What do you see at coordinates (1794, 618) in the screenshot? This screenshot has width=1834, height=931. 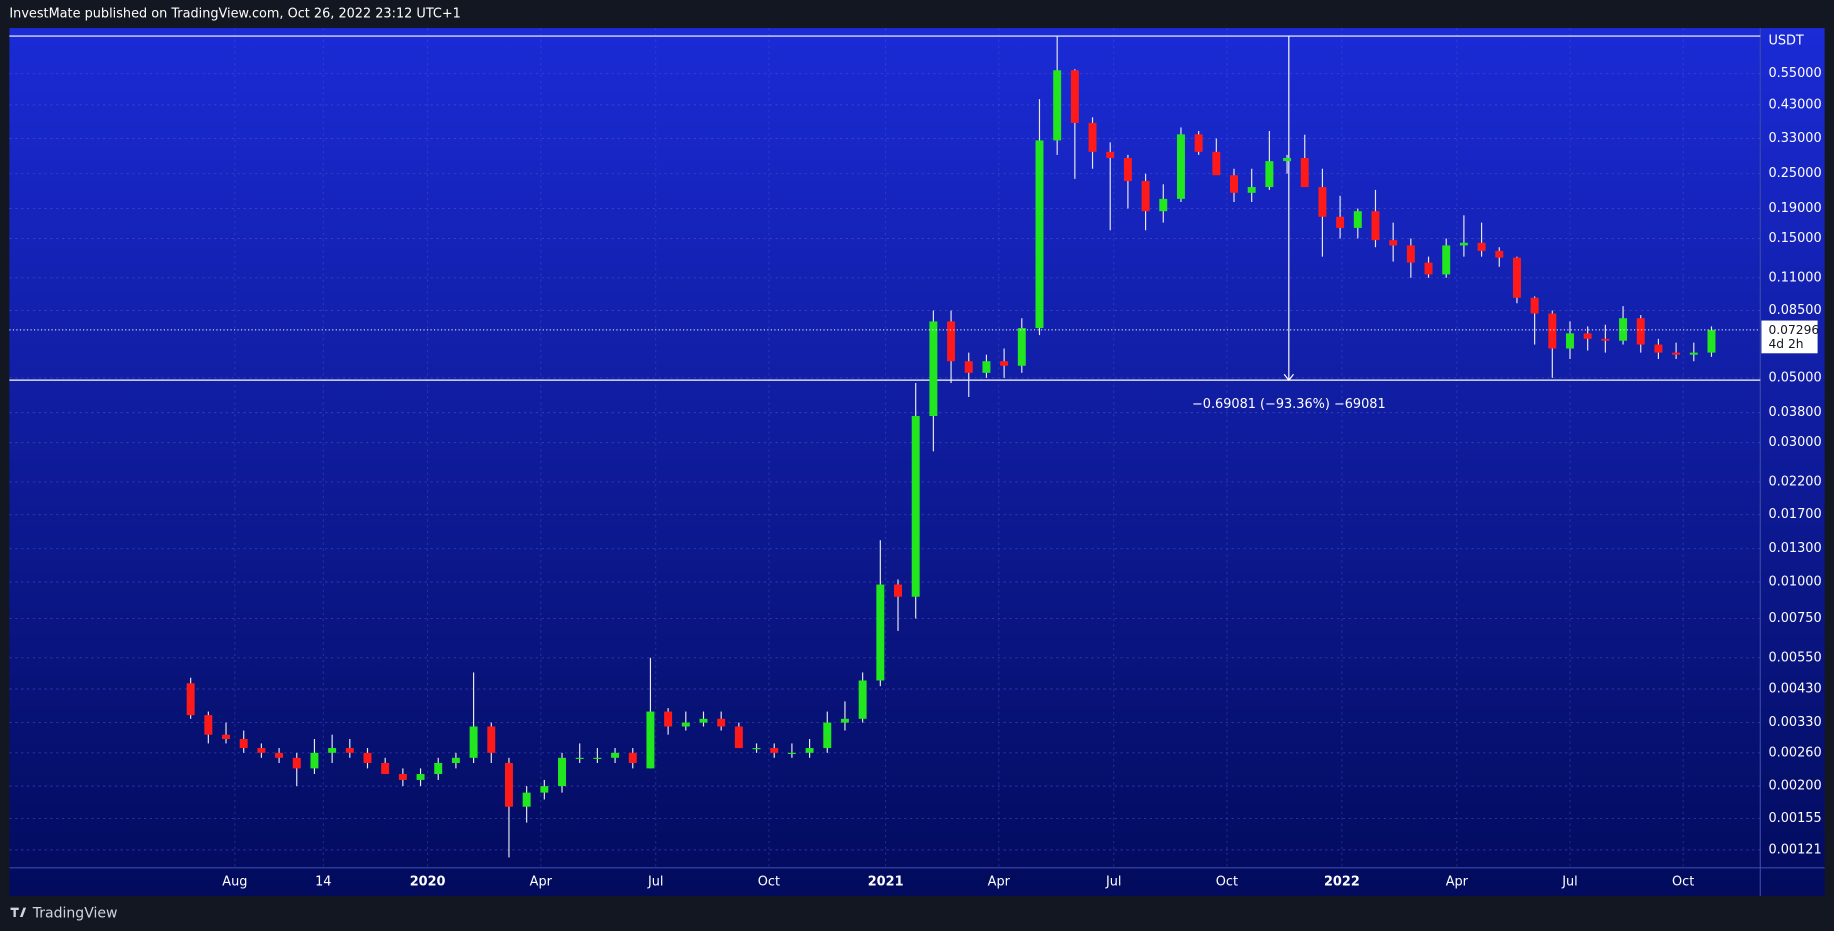 I see `y-tick-label: 0.00750` at bounding box center [1794, 618].